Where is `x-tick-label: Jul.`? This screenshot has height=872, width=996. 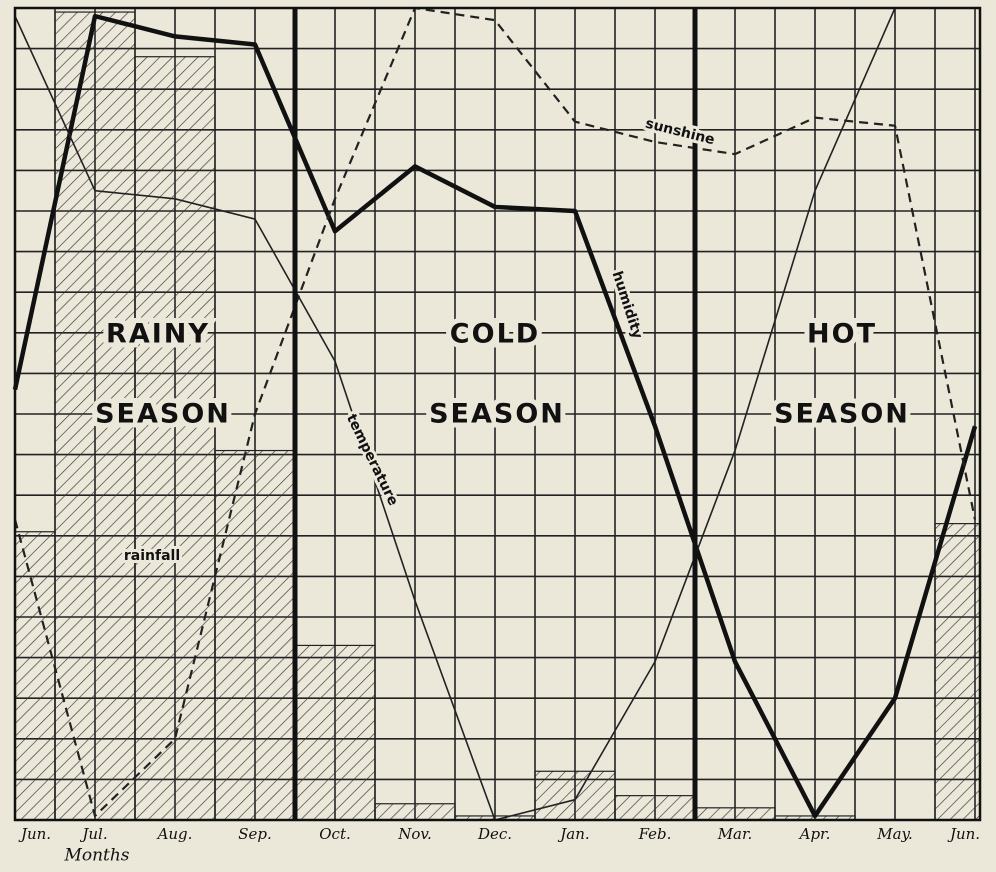
x-tick-label: Jul. is located at coordinates (93, 834).